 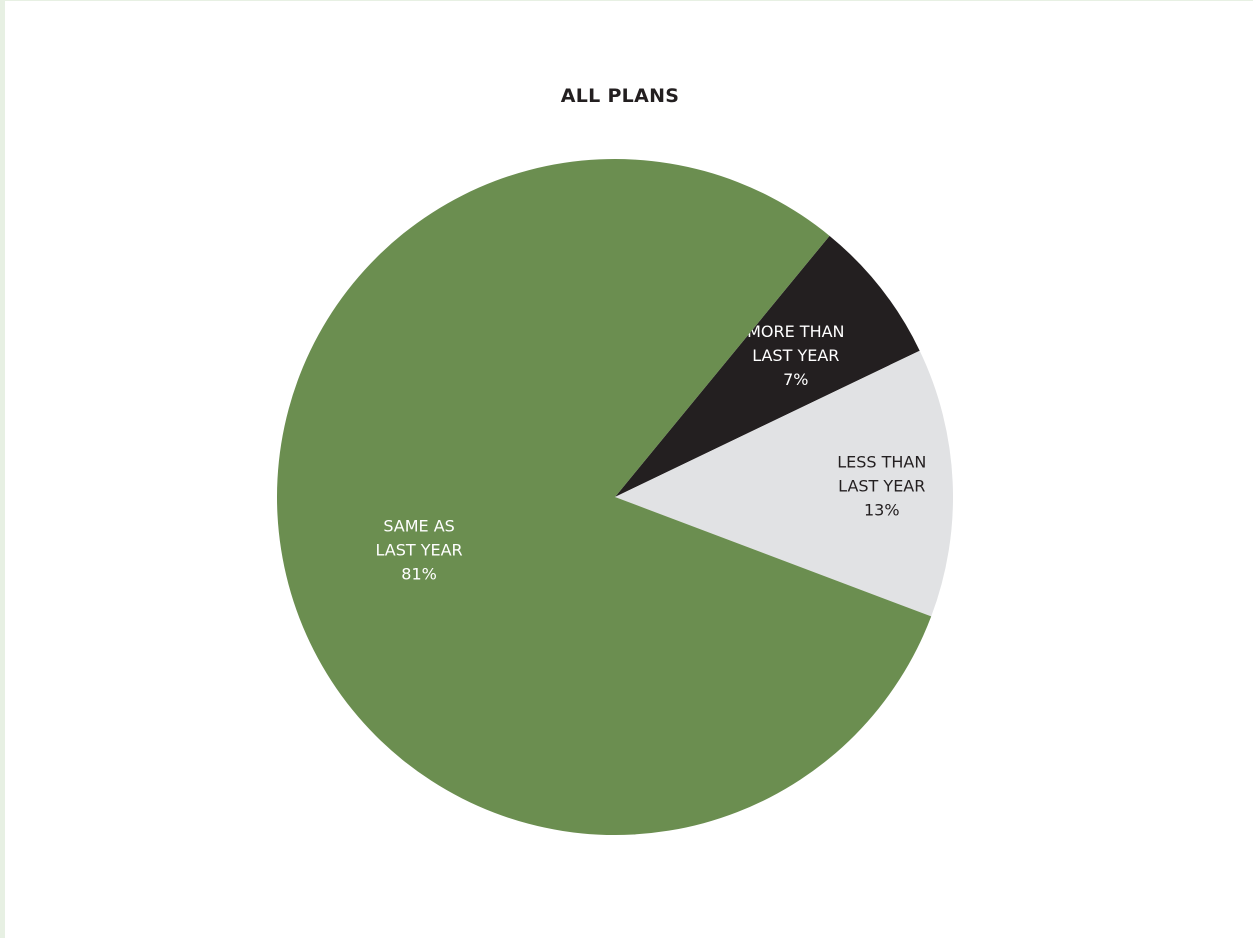 What do you see at coordinates (882, 509) in the screenshot?
I see `slice-value-label: 13%` at bounding box center [882, 509].